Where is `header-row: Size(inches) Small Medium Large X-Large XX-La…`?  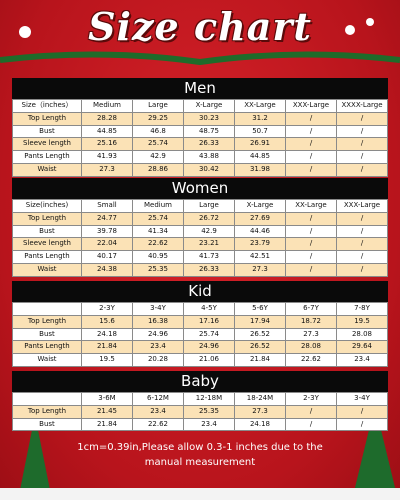 header-row: Size(inches) Small Medium Large X-Large XX-La… is located at coordinates (200, 206).